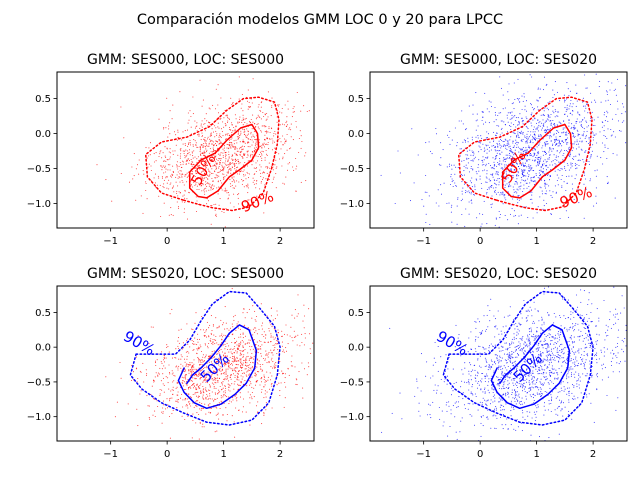 This screenshot has height=480, width=640. What do you see at coordinates (209, 364) in the screenshot?
I see `scatter-points` at bounding box center [209, 364].